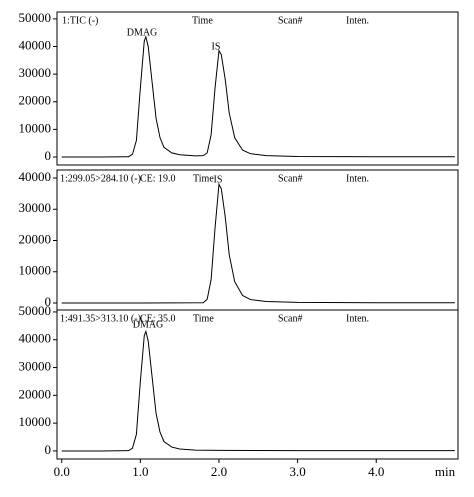 This screenshot has width=474, height=497. What do you see at coordinates (445, 471) in the screenshot?
I see `x-axis-label: min` at bounding box center [445, 471].